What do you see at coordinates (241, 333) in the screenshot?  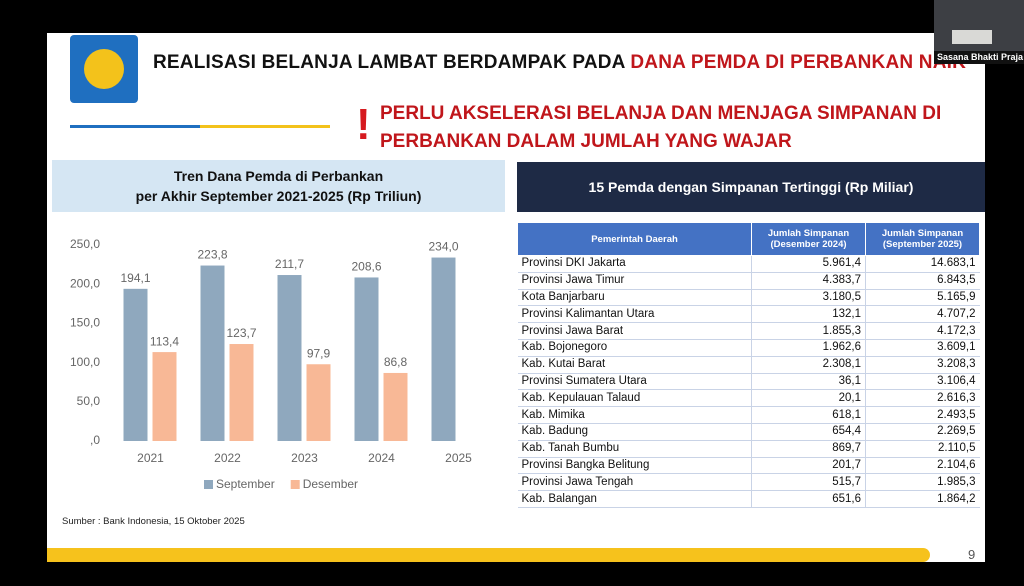 I see `data-label: 123,7` at bounding box center [241, 333].